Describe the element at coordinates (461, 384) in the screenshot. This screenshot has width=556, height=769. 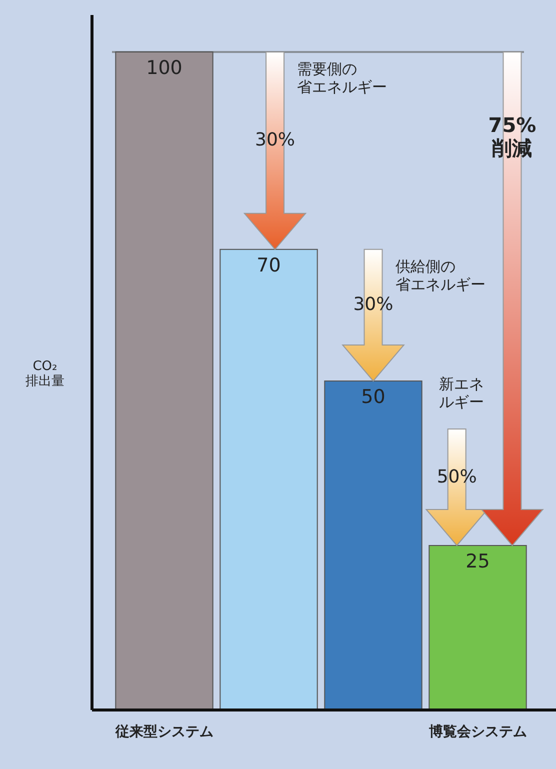
I see `annotation: 新エネ` at that location.